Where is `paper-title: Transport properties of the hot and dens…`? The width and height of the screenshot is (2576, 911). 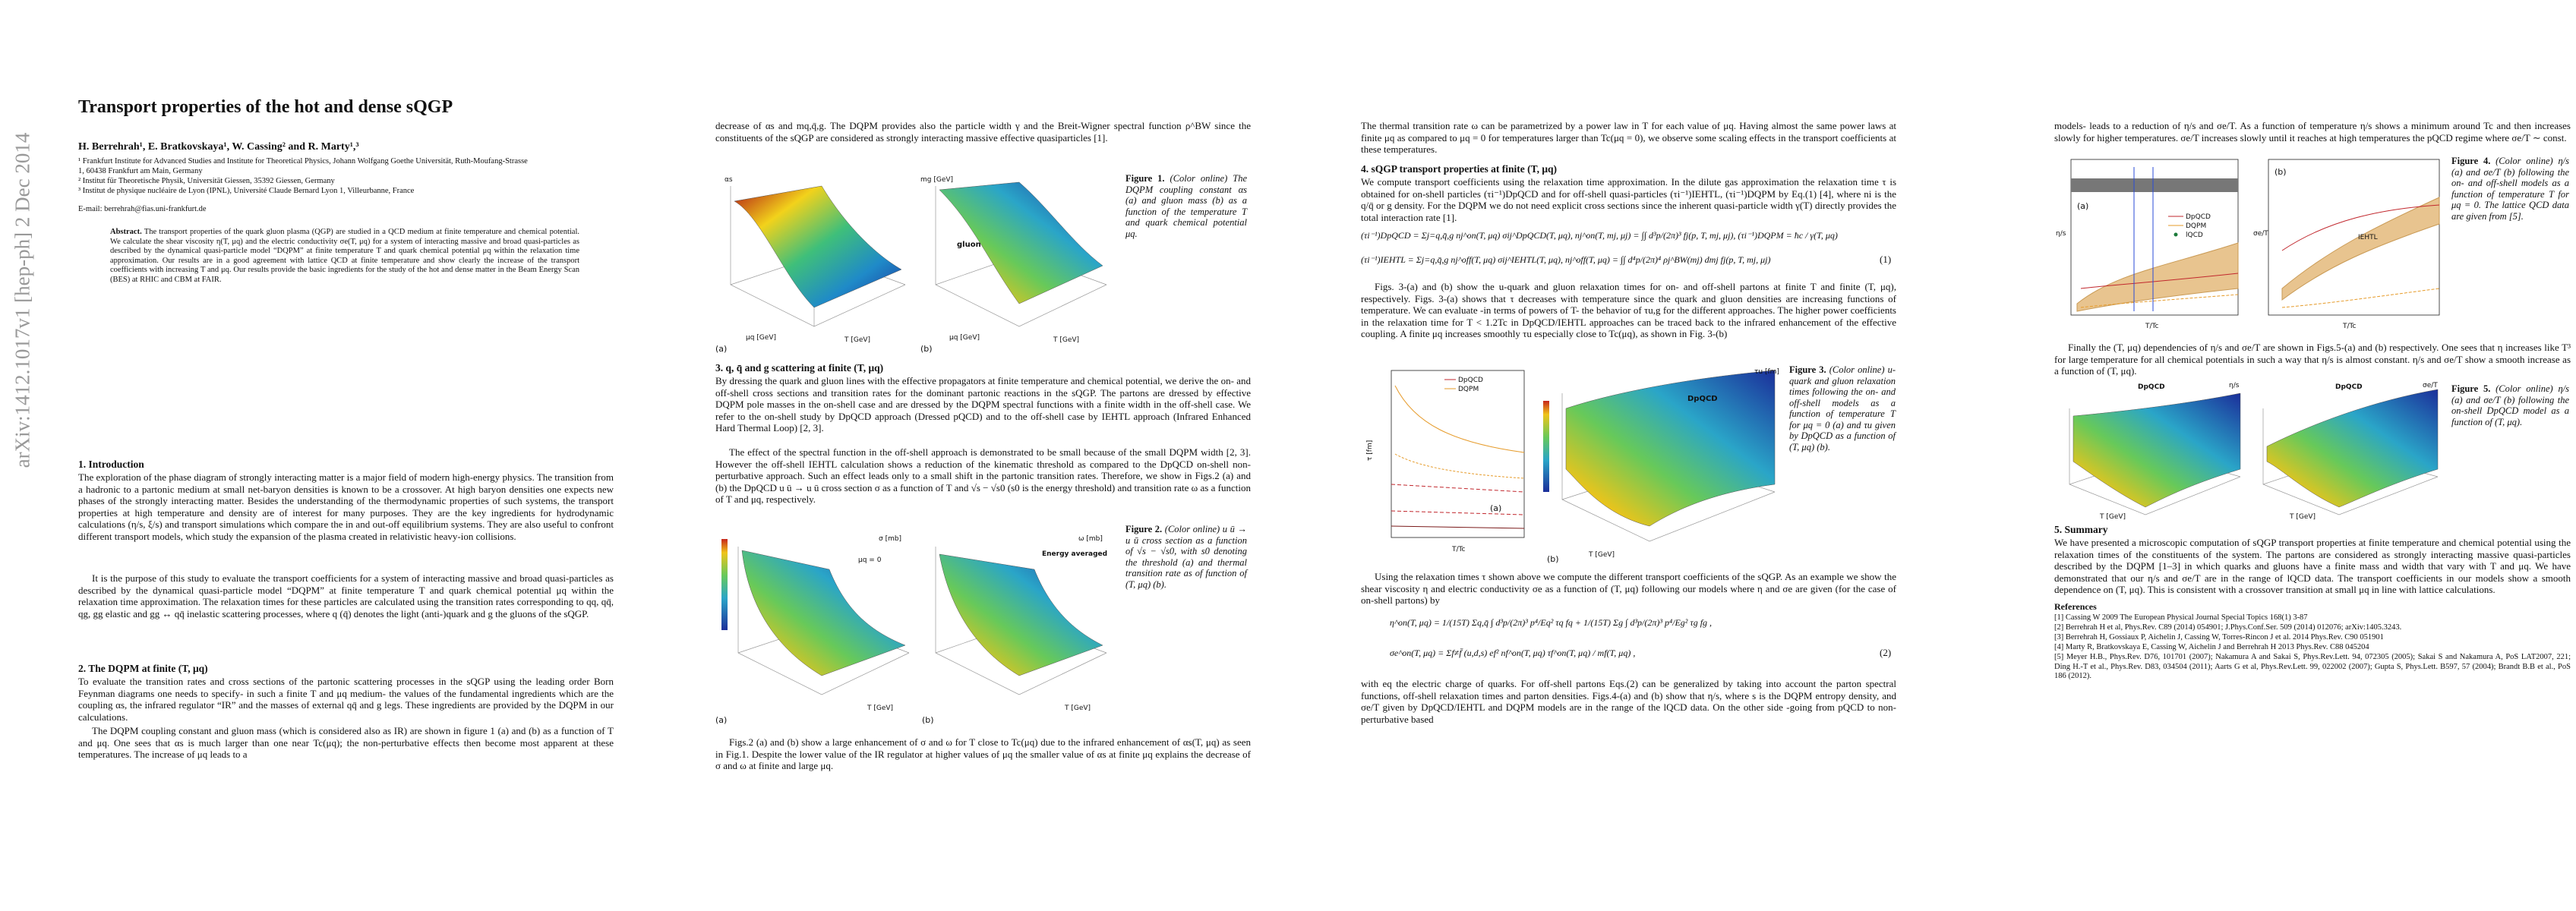
paper-title: Transport properties of the hot and dens… is located at coordinates (265, 107).